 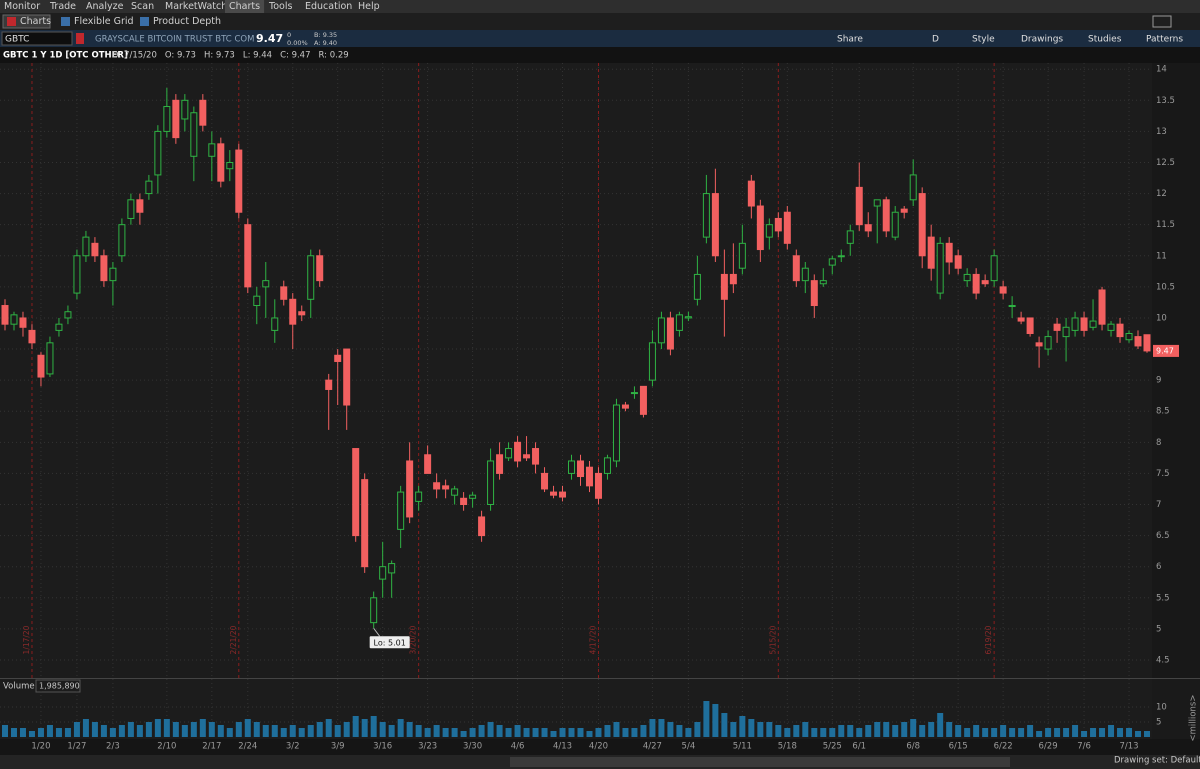 What do you see at coordinates (1176, 370) in the screenshot?
I see `price-axis` at bounding box center [1176, 370].